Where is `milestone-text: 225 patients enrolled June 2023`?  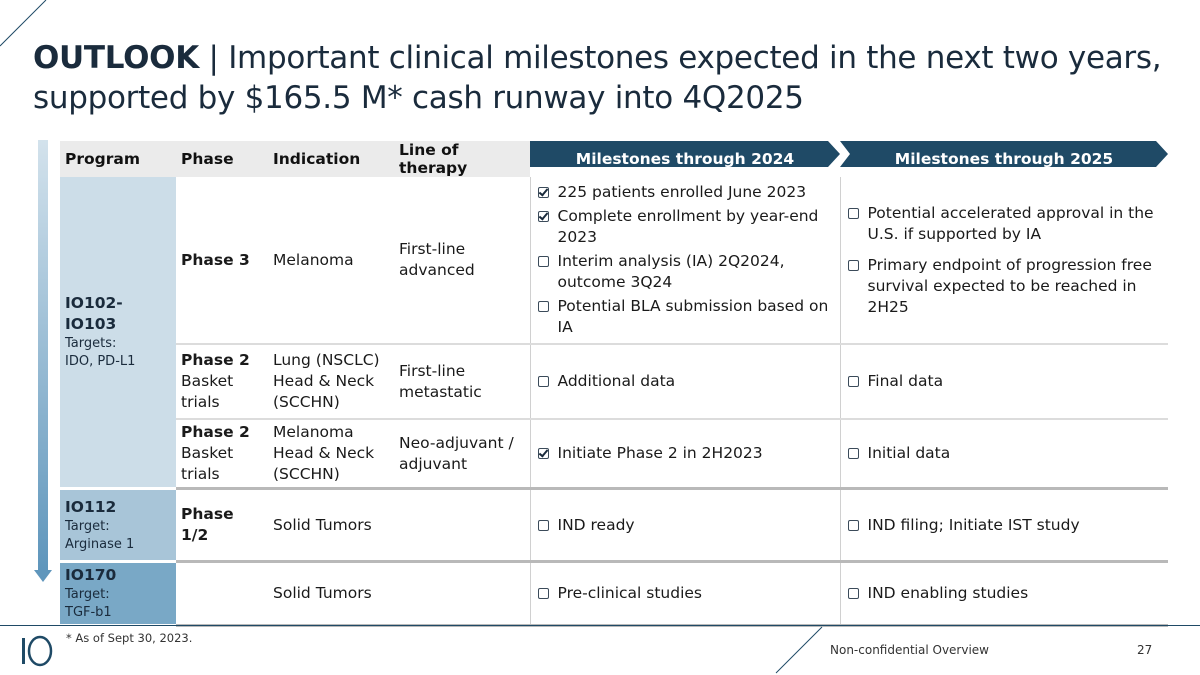
milestone-text: 225 patients enrolled June 2023 is located at coordinates (682, 192).